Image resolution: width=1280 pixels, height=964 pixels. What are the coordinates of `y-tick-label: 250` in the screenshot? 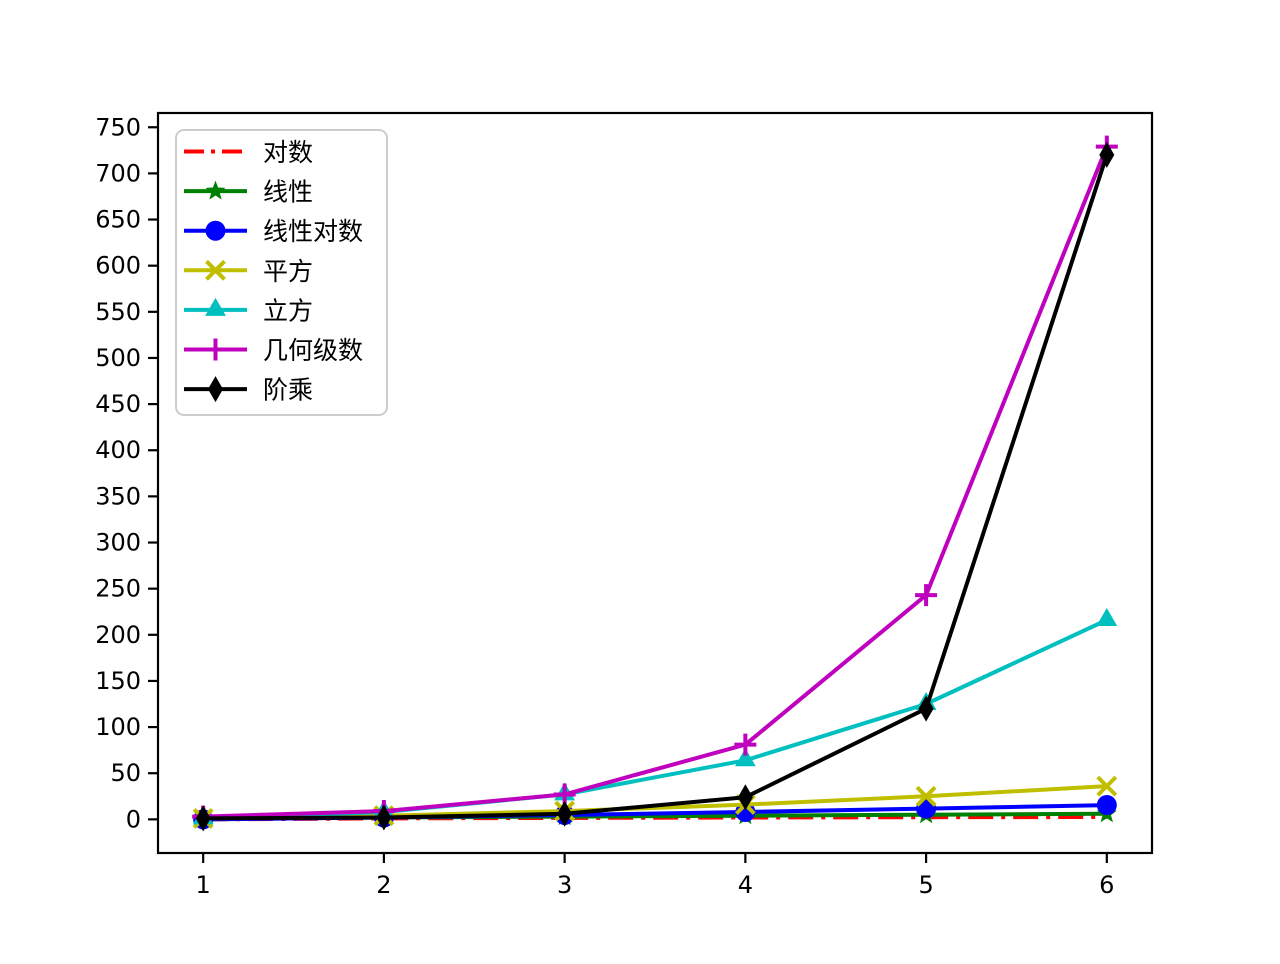 It's located at (118, 589).